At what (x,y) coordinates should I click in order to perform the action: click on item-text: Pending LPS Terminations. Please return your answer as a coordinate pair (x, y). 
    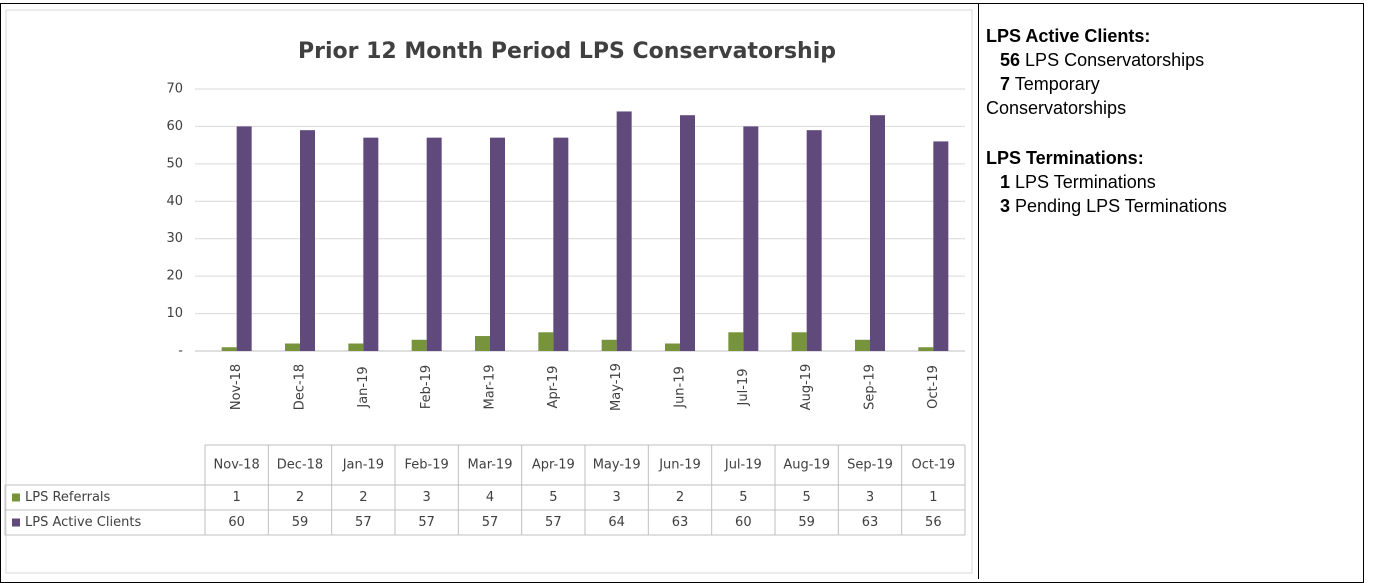
    Looking at the image, I should click on (1121, 206).